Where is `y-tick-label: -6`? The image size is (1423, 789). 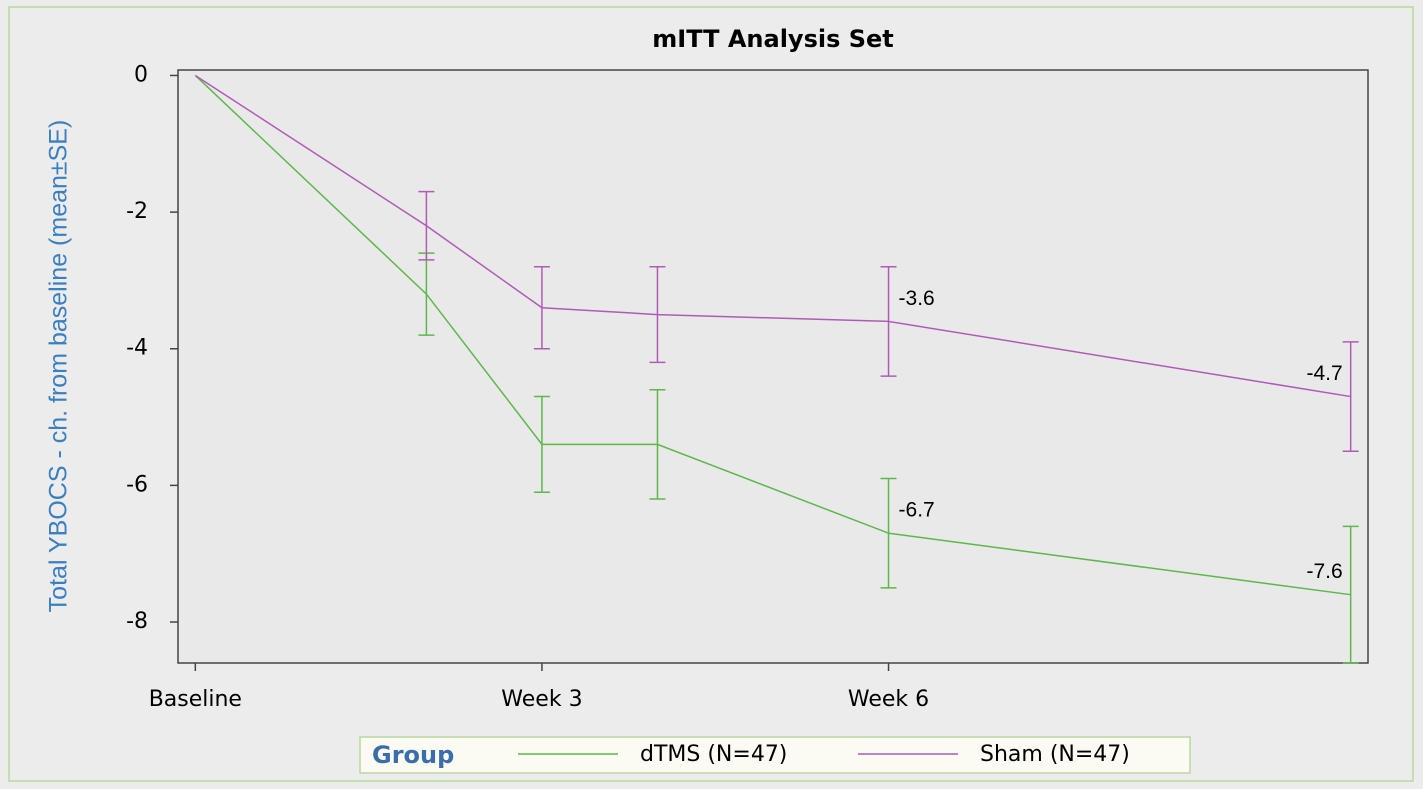 y-tick-label: -6 is located at coordinates (137, 484).